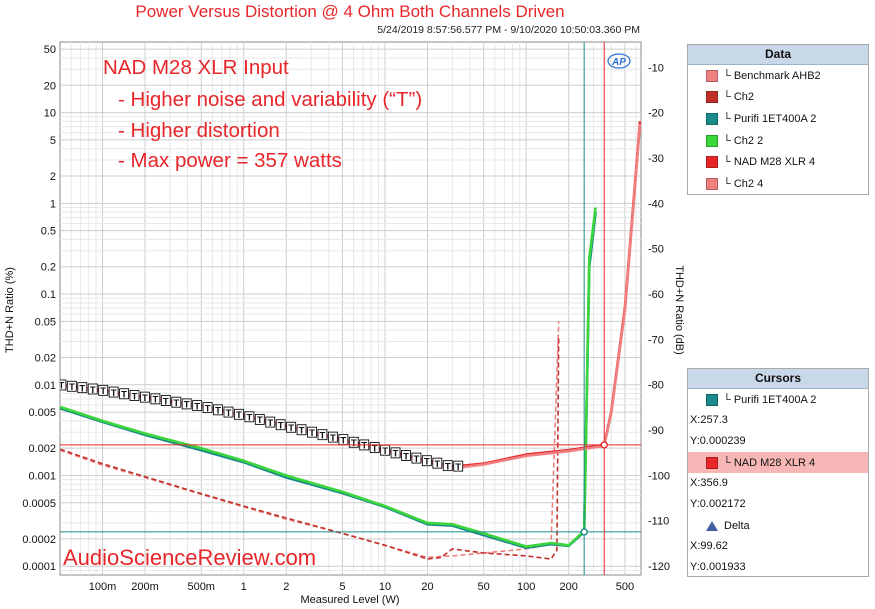  Describe the element at coordinates (656, 250) in the screenshot. I see `y-tick-label-right: -50` at that location.